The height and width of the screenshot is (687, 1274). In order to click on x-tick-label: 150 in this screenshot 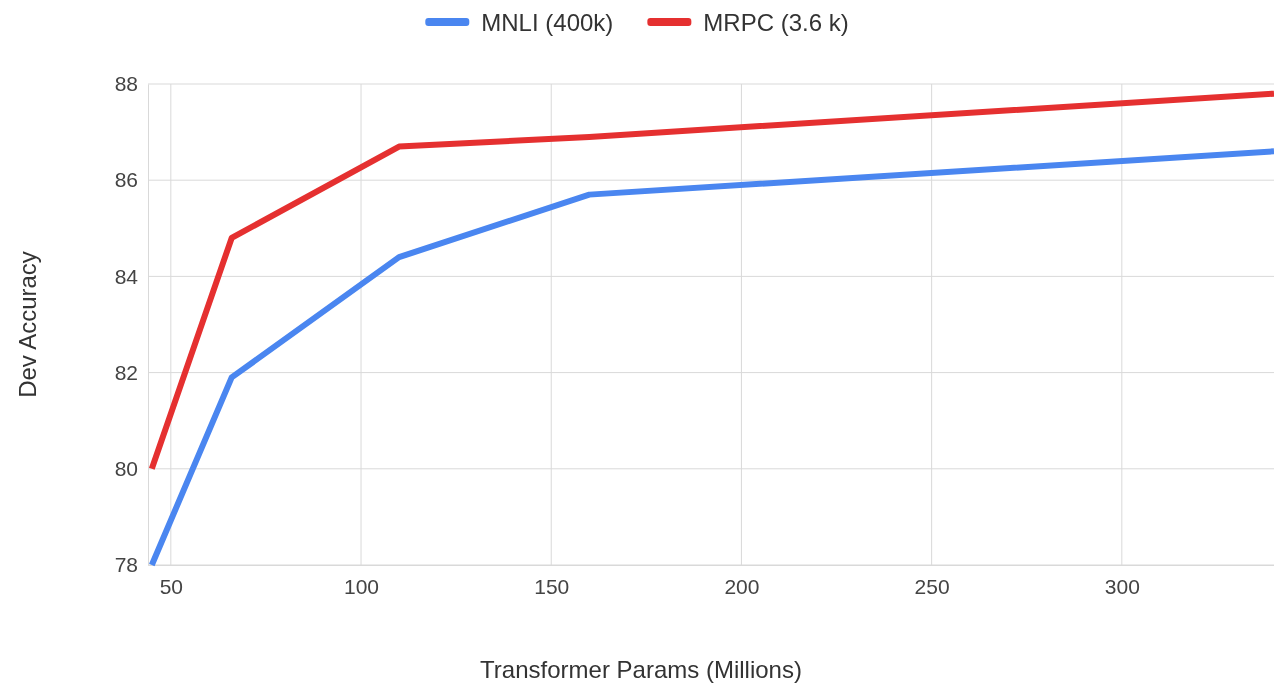, I will do `click(552, 586)`.